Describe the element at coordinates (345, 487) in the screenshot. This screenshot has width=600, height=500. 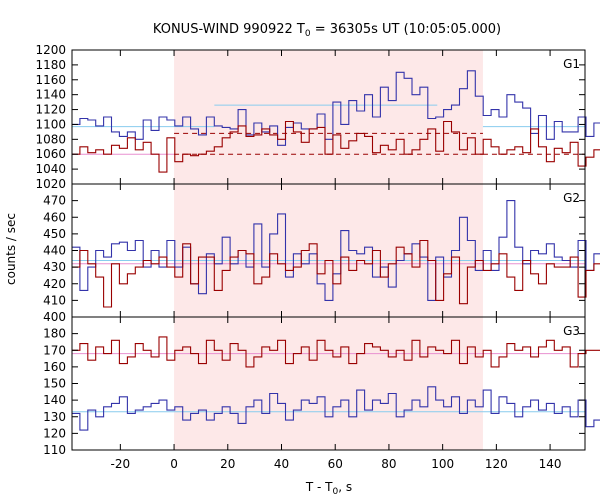
I see `x-axis-label-suffix: , s` at that location.